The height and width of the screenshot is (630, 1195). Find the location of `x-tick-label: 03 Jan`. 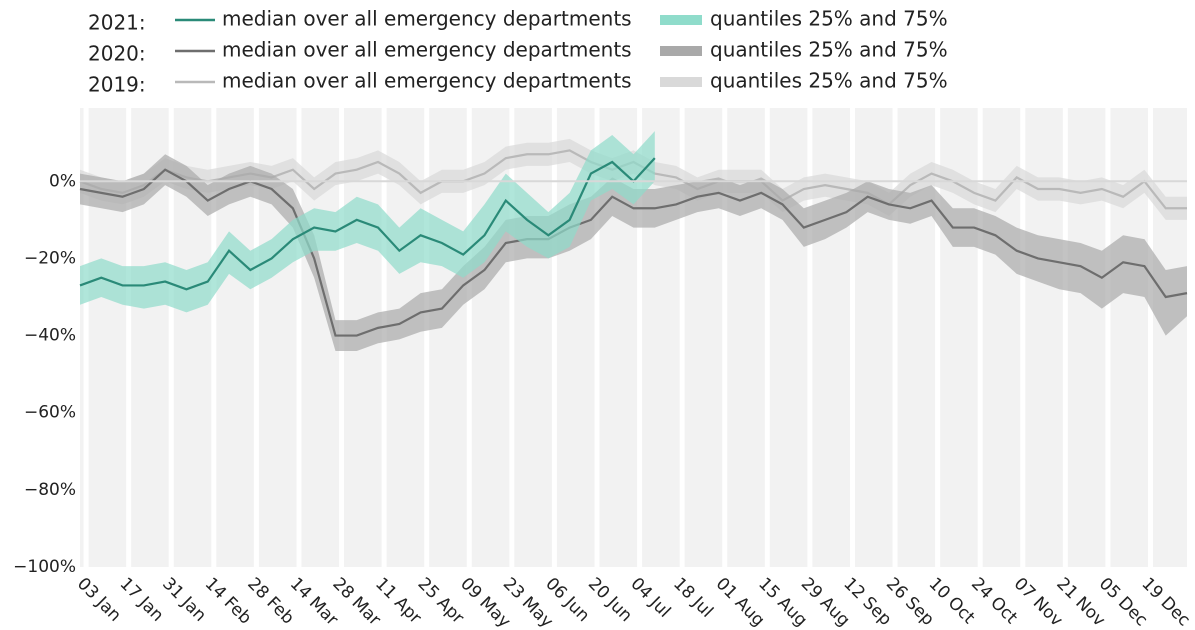

x-tick-label: 03 Jan is located at coordinates (99, 600).